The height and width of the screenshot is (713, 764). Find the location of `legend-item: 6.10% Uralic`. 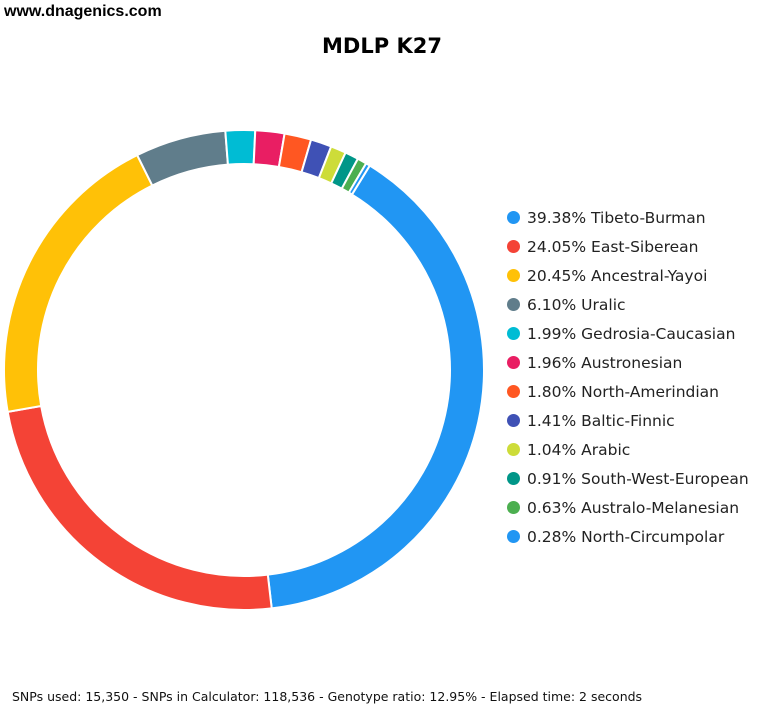

legend-item: 6.10% Uralic is located at coordinates (635, 304).